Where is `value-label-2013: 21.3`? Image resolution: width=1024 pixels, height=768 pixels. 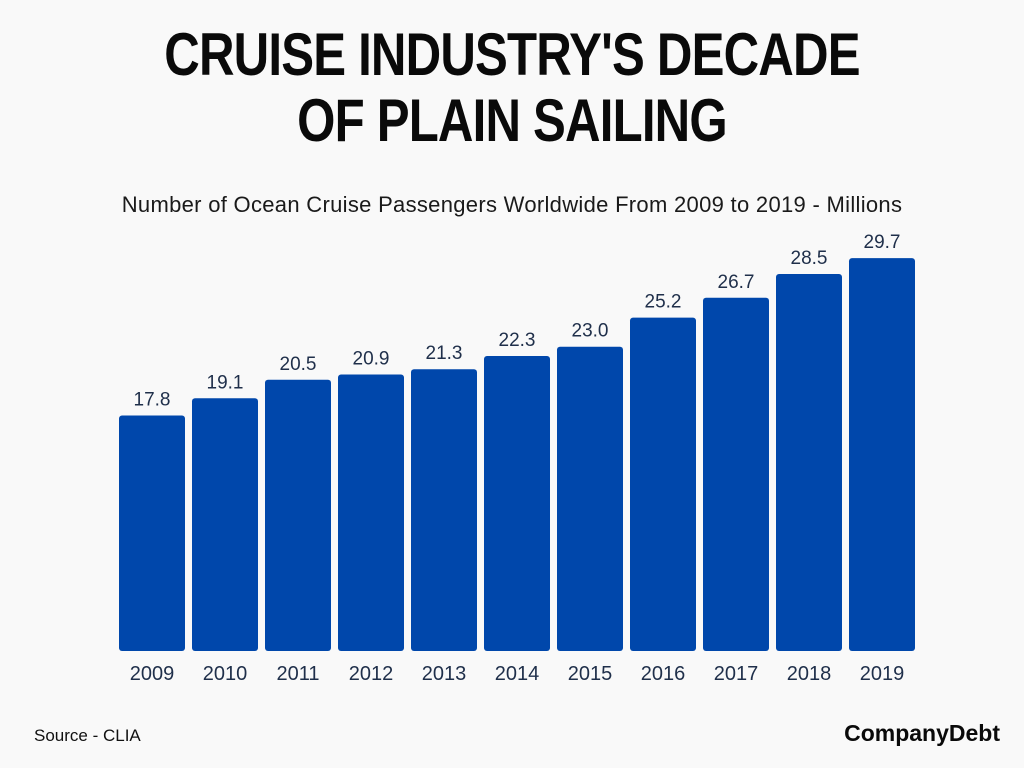
value-label-2013: 21.3 is located at coordinates (444, 353).